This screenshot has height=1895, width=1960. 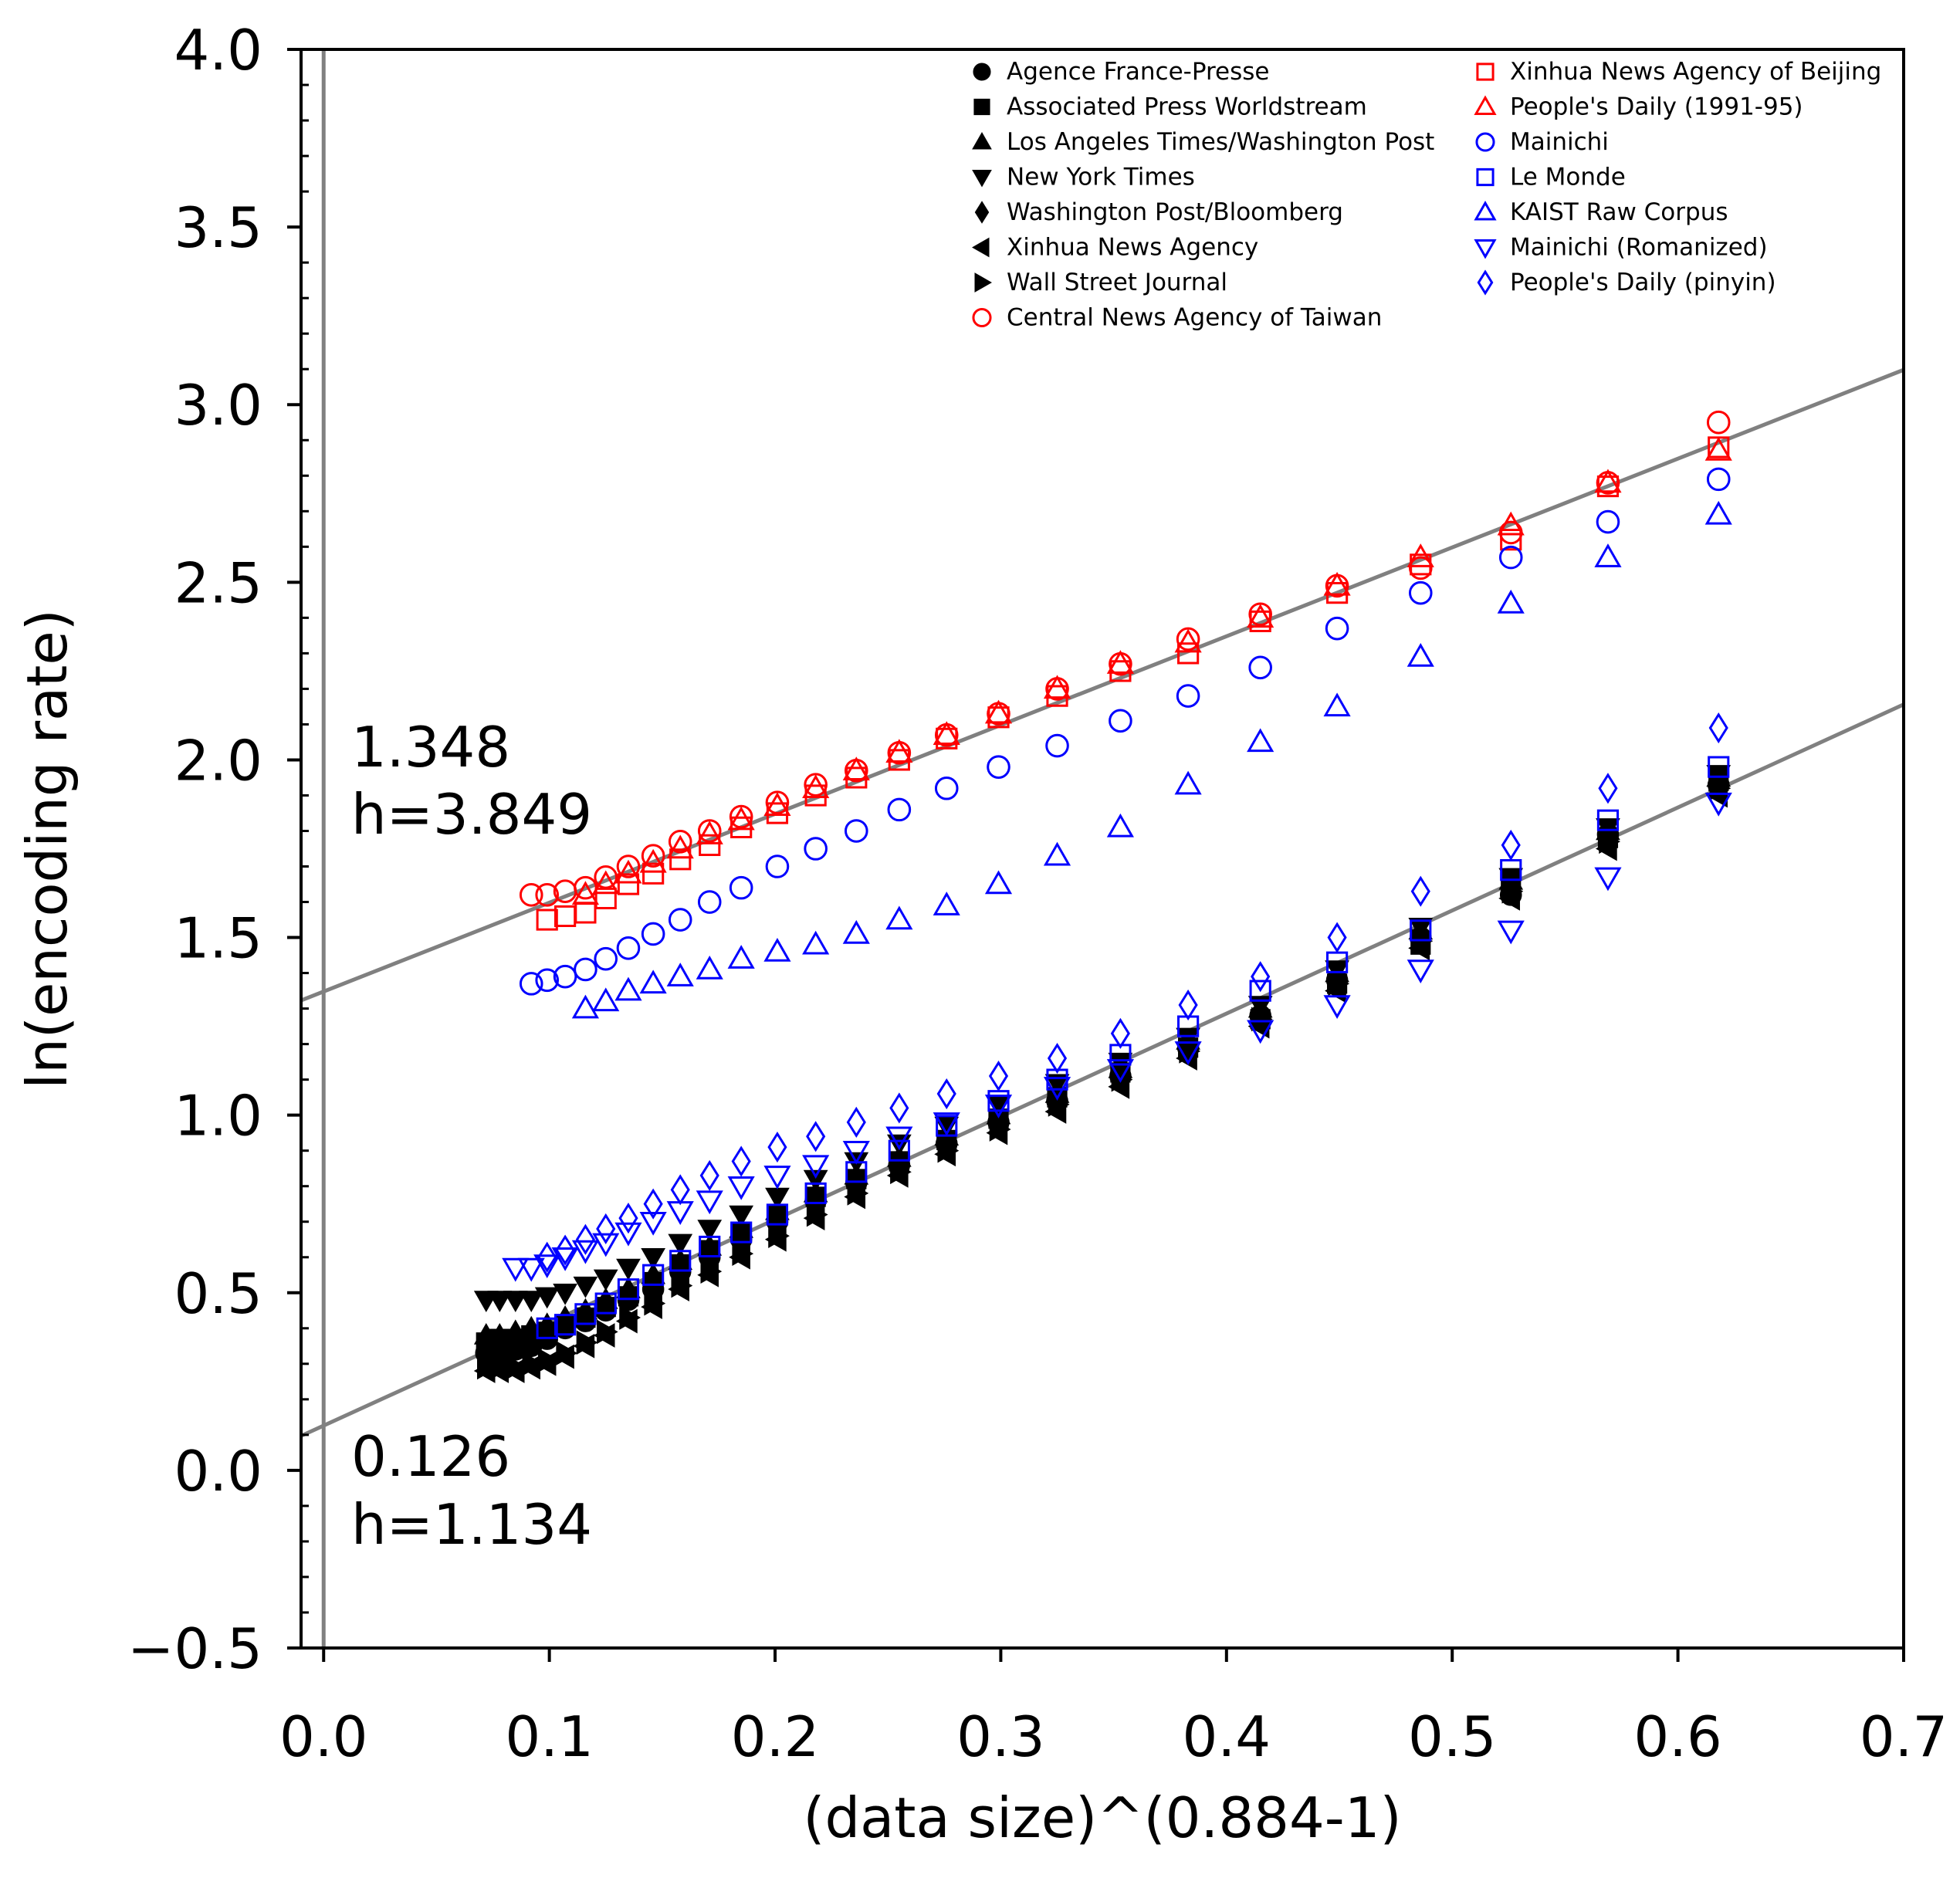 I want to click on legend-label: Agence France-Presse, so click(x=1138, y=72).